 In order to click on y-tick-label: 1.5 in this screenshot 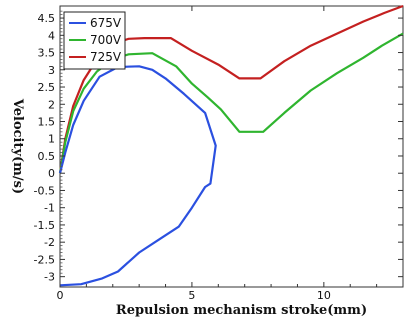, I will do `click(47, 122)`.